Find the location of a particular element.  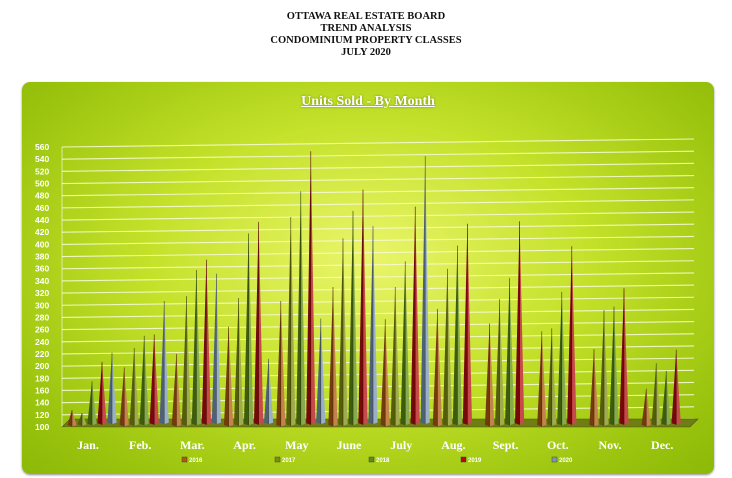

bar-2019-aug-dark-face is located at coordinates (465, 324).